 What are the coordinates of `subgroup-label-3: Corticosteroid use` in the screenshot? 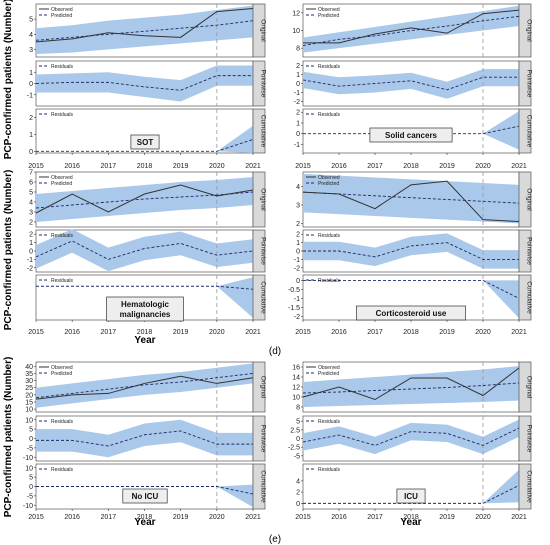 It's located at (411, 313).